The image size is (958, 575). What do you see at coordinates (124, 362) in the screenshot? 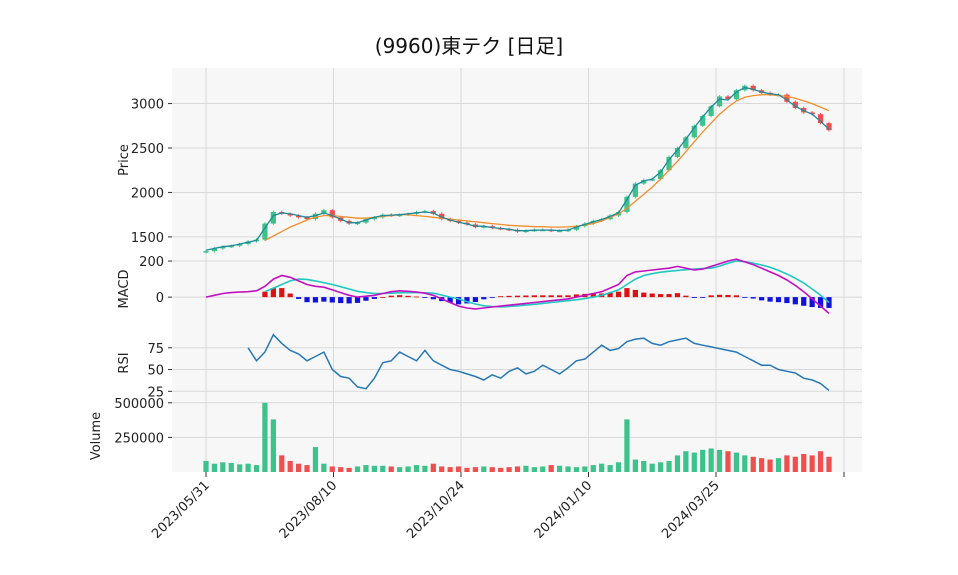
I see `rsi-axis-label: RSI` at bounding box center [124, 362].